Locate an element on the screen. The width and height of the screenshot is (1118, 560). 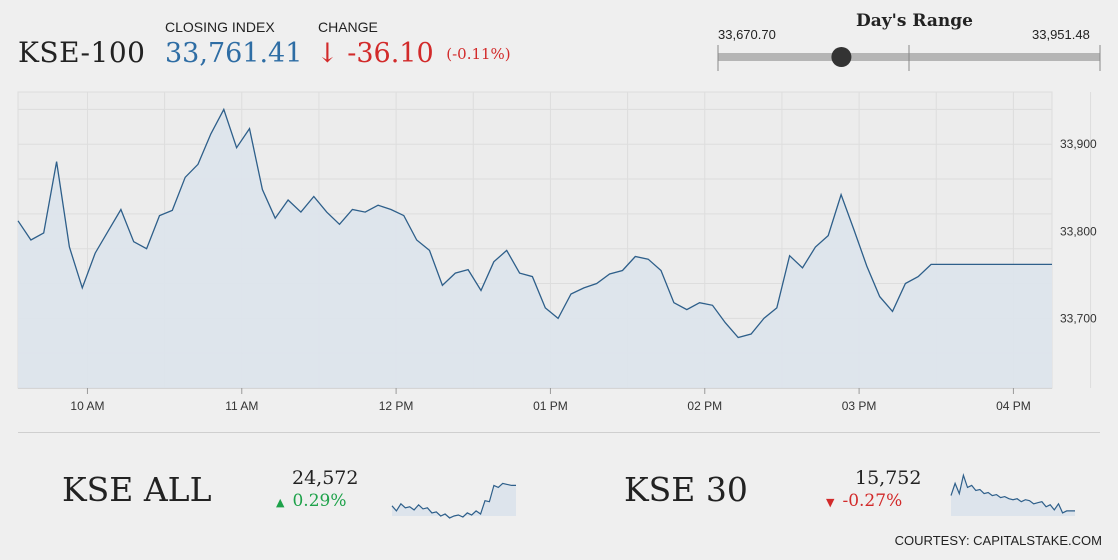
range-handle is located at coordinates (841, 57).